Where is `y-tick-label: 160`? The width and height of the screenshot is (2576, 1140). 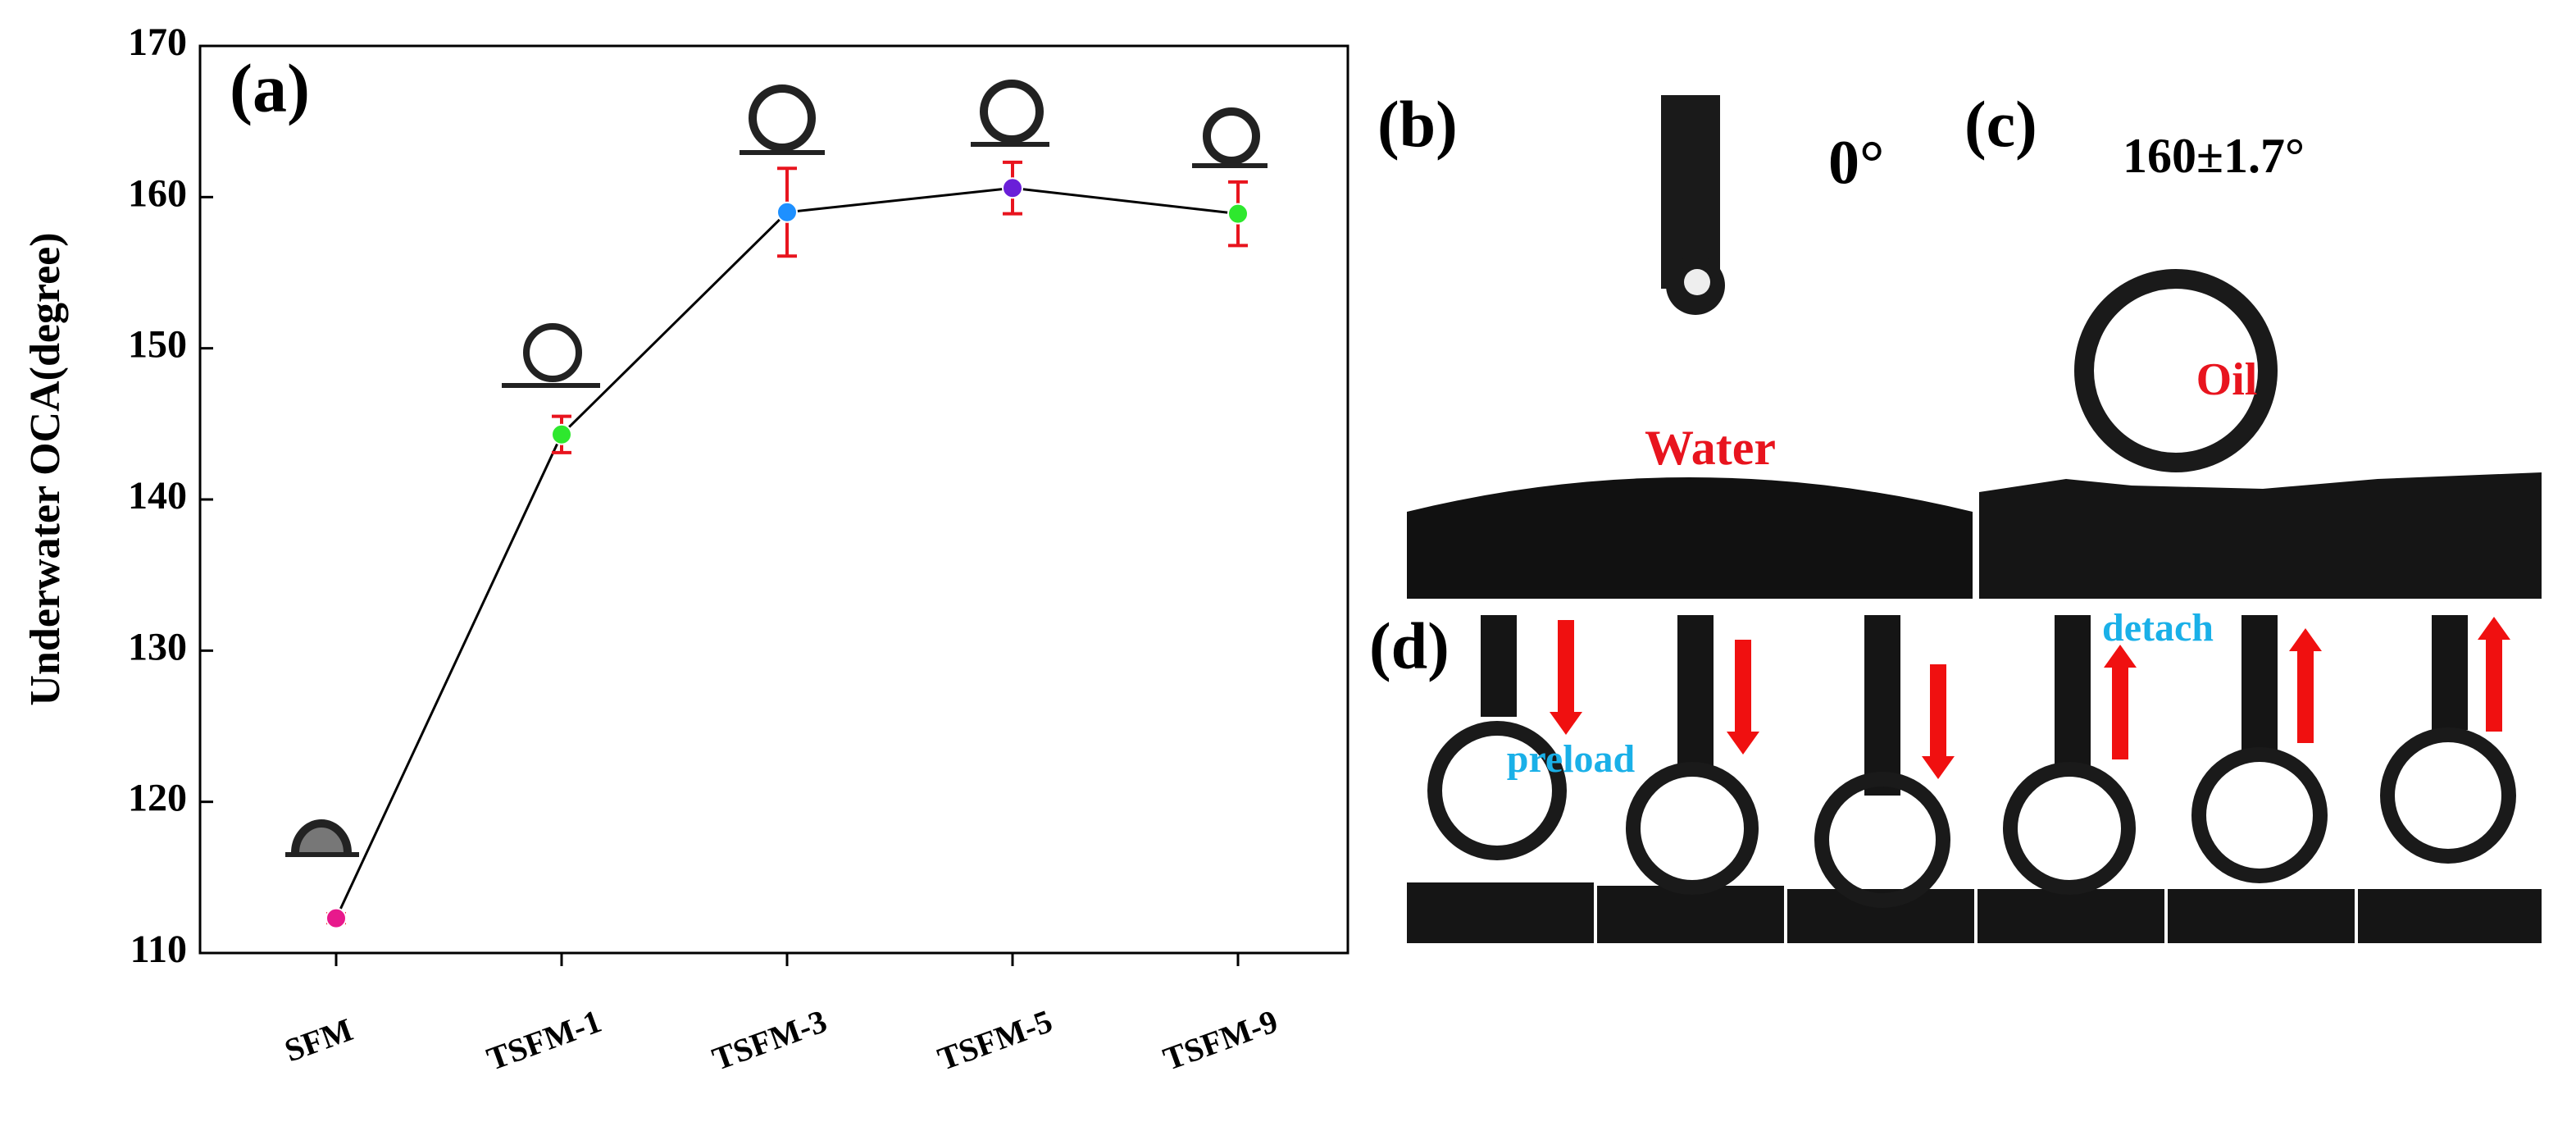
y-tick-label: 160 is located at coordinates (157, 193).